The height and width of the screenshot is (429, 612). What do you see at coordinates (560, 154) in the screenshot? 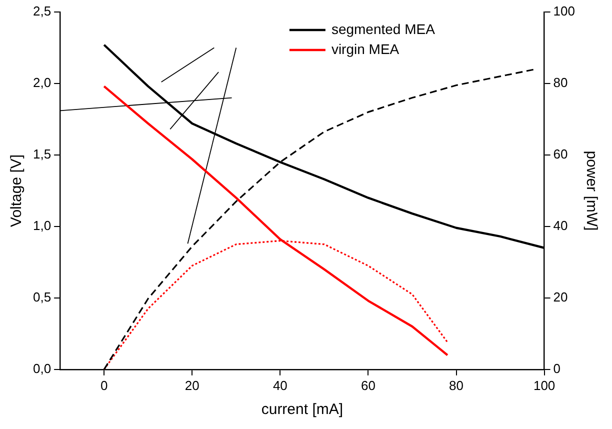
I see `y2-tick-label: 60` at bounding box center [560, 154].